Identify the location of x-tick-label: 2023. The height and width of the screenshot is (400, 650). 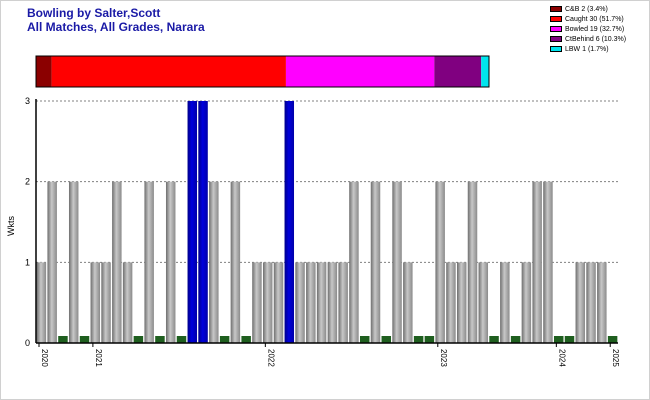
(443, 358).